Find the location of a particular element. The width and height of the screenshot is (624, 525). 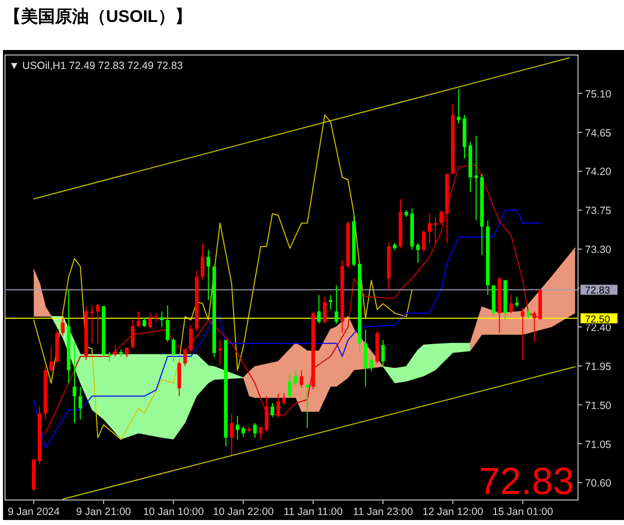

y-tick-label: 71.50 is located at coordinates (598, 406).